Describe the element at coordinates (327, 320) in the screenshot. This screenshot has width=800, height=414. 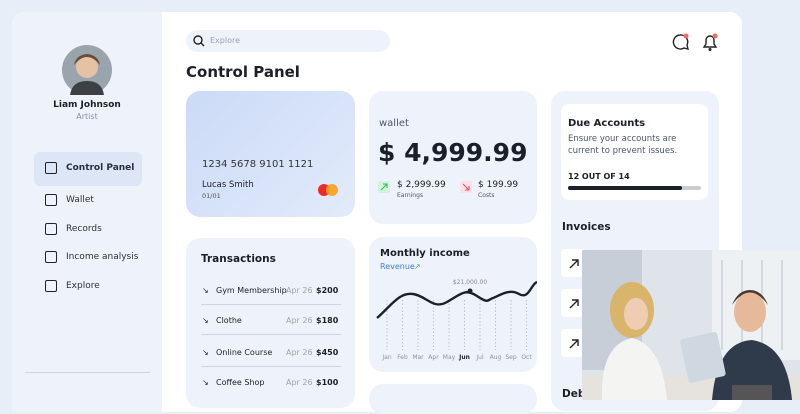
I see `tx-amount: $180` at that location.